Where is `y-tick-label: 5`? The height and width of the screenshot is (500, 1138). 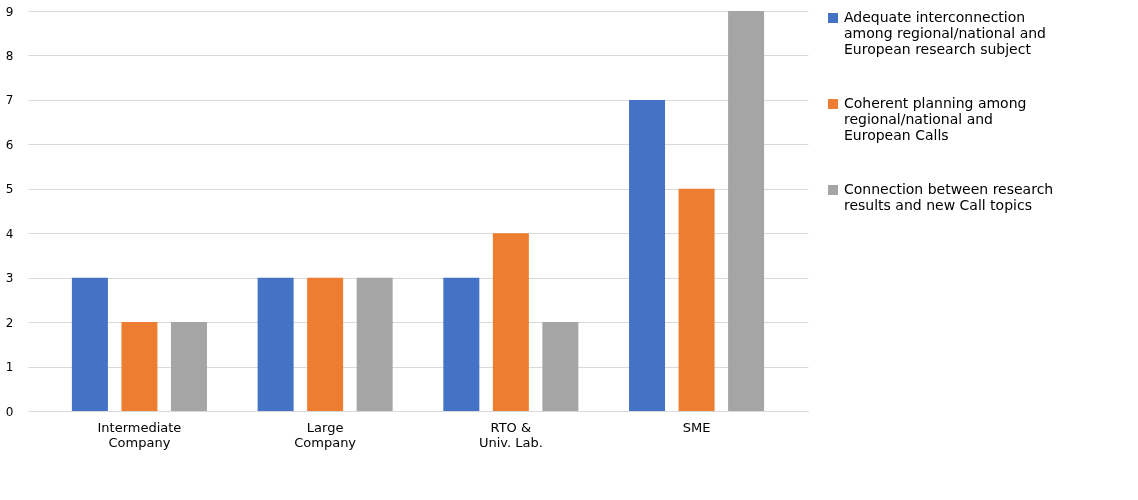
y-tick-label: 5 is located at coordinates (9, 189).